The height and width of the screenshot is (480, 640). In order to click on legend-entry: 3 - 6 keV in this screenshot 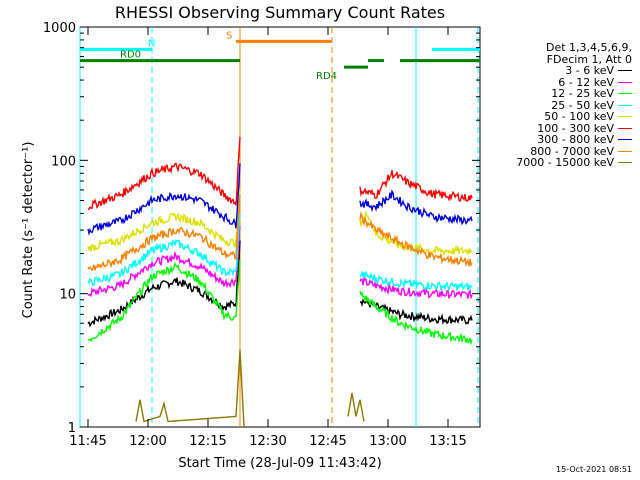, I will do `click(557, 71)`.